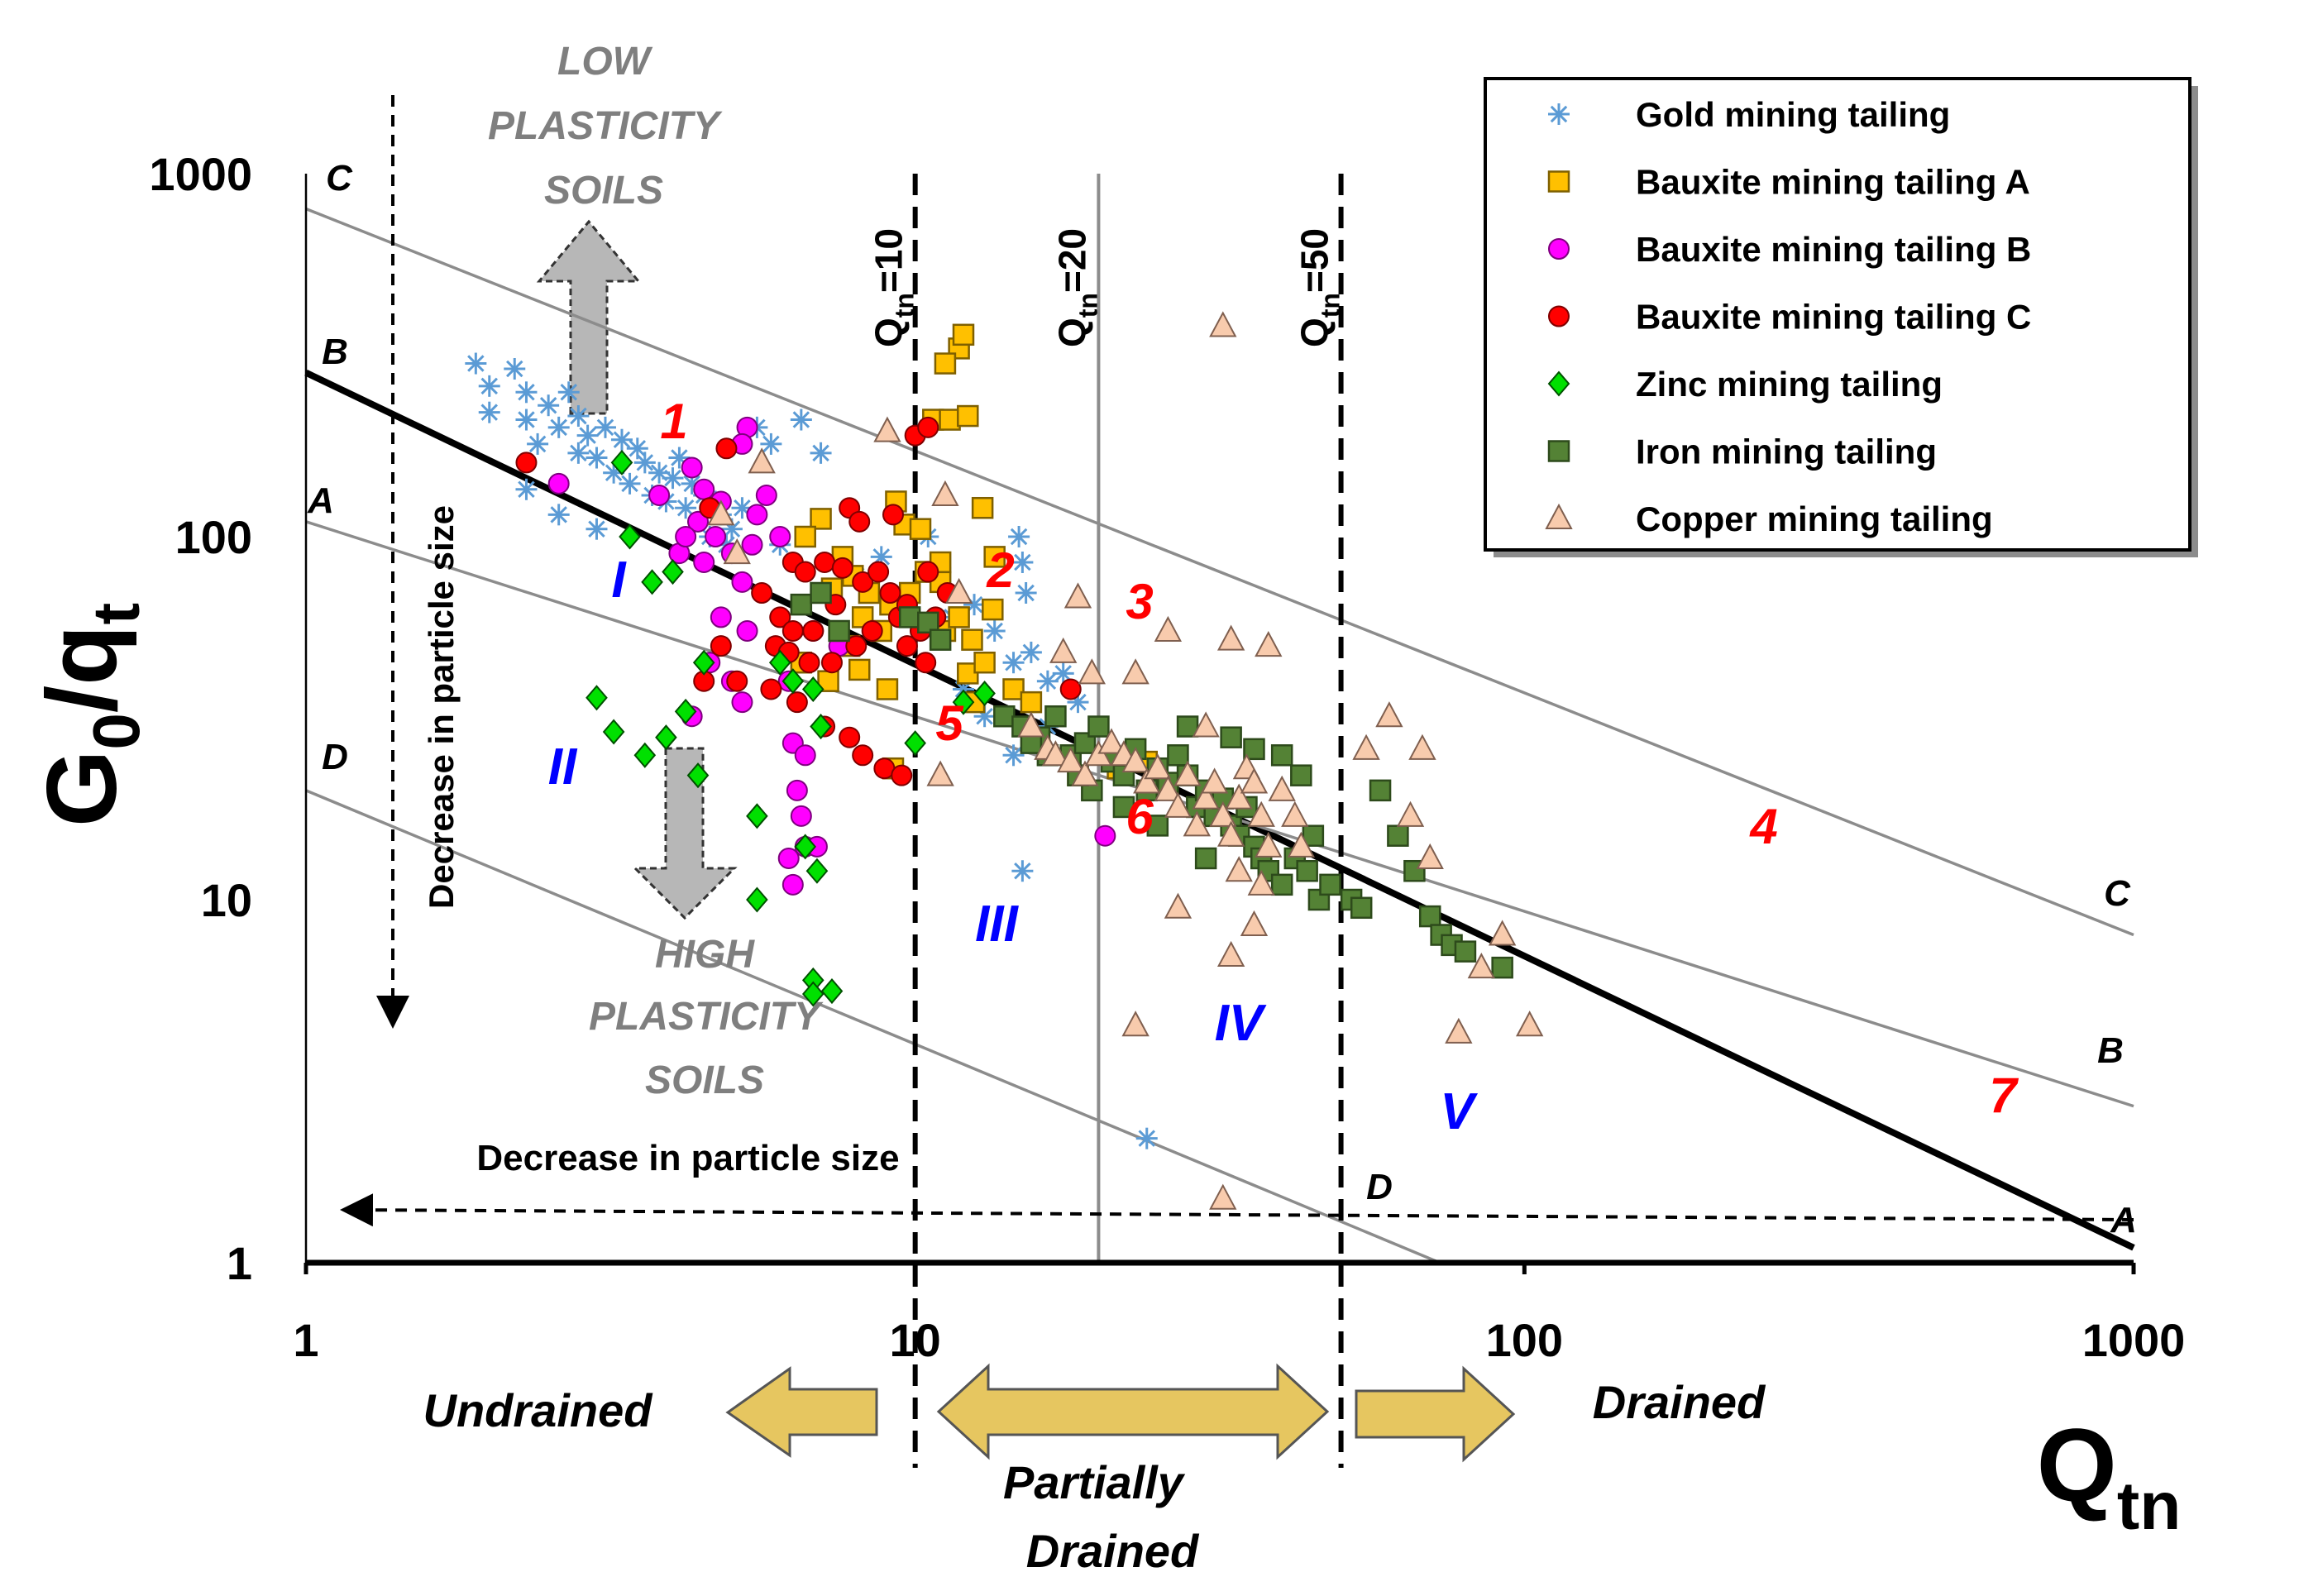  I want to click on legend-entry-label: Bauxite mining tailing B, so click(1833, 249).